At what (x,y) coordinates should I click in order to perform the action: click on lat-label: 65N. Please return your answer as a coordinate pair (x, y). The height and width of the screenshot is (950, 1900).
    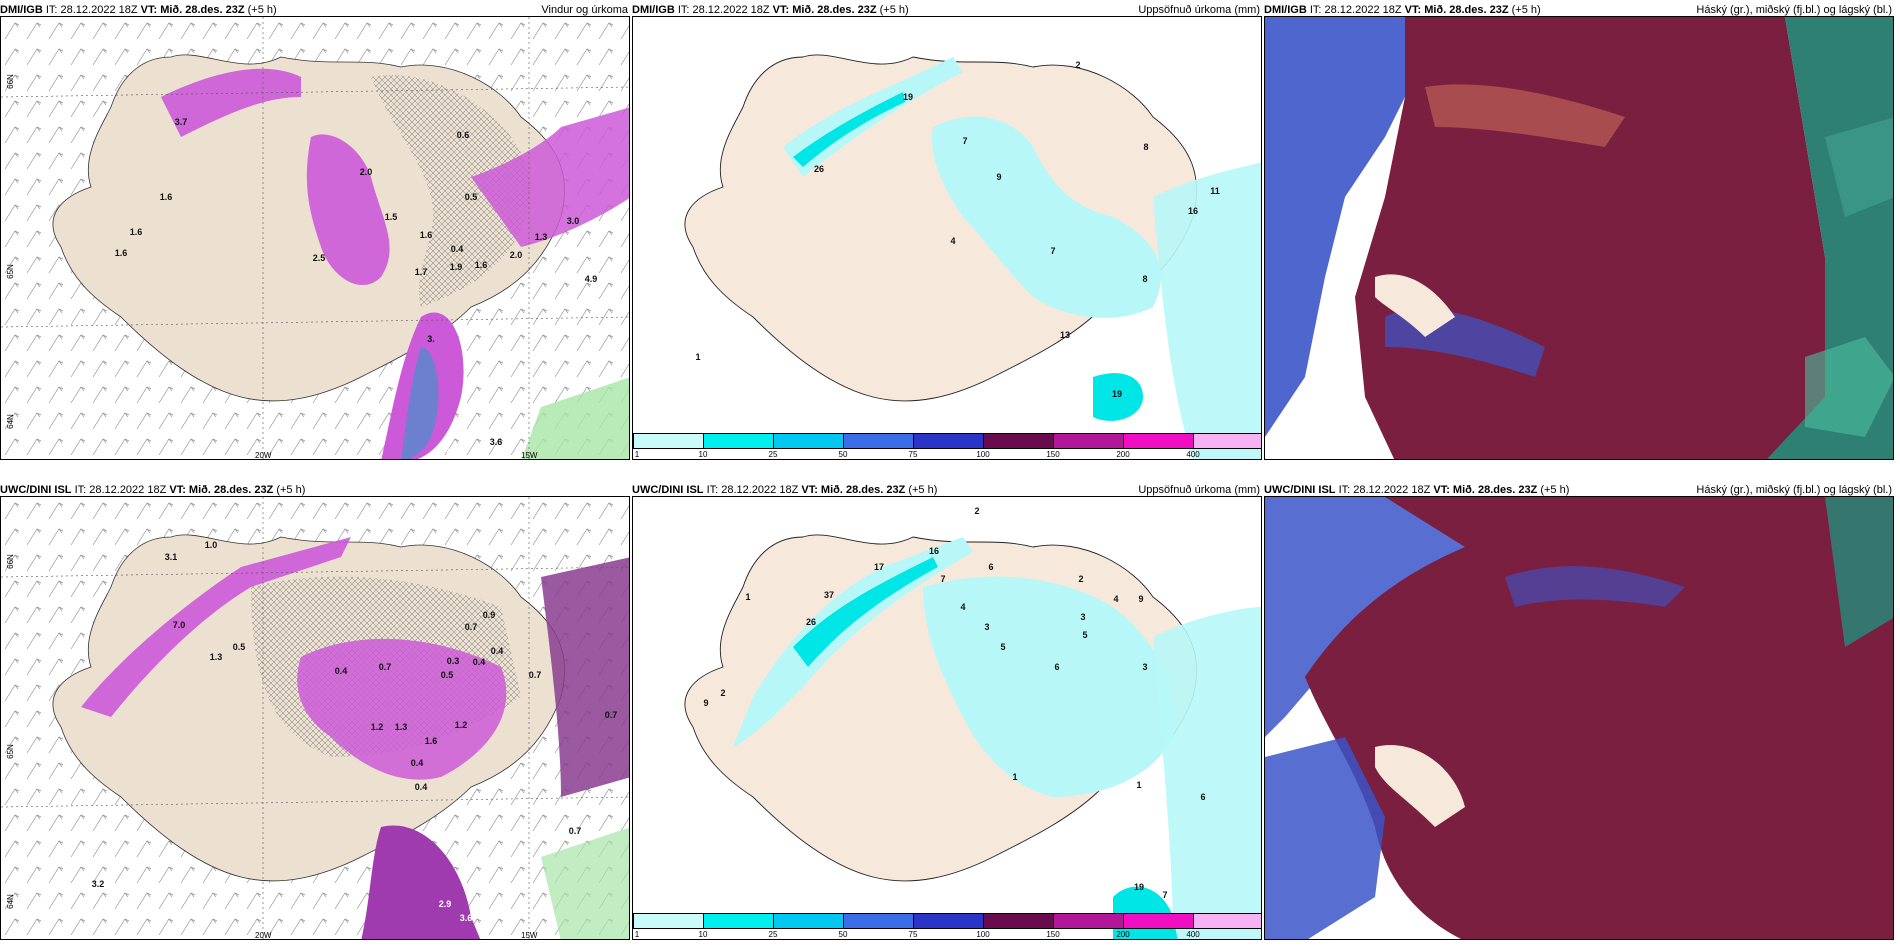
    Looking at the image, I should click on (10, 271).